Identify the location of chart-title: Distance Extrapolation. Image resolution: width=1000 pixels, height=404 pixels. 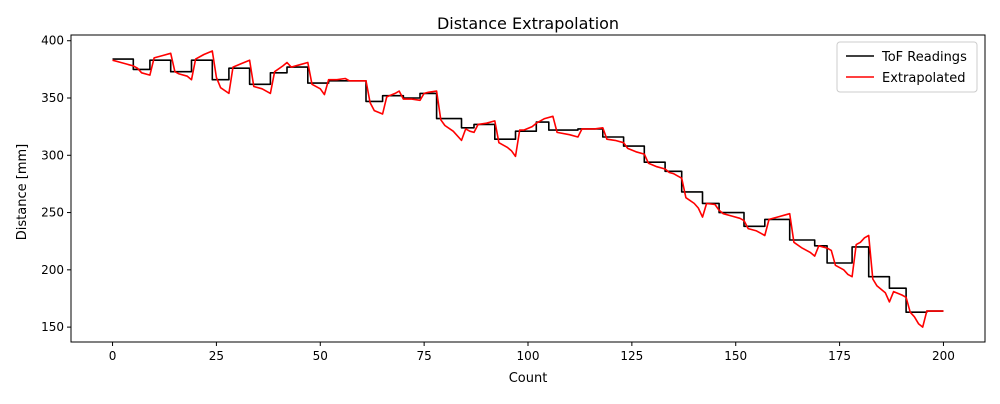
(528, 23).